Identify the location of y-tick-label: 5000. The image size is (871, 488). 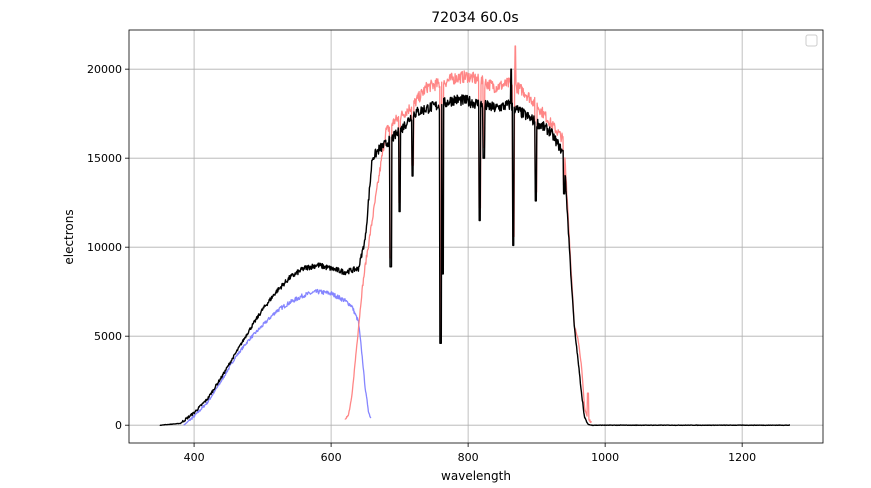
(108, 336).